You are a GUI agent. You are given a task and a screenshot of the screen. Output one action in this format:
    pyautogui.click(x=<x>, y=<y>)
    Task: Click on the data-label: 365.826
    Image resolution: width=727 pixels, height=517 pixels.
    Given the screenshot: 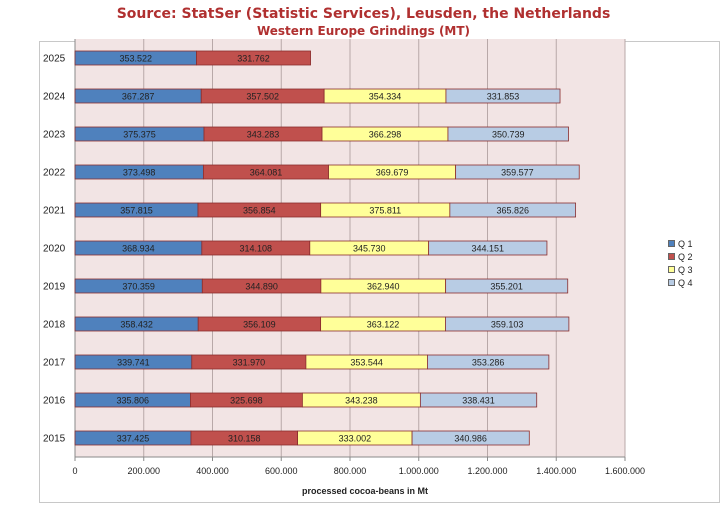 What is the action you would take?
    pyautogui.click(x=512, y=211)
    